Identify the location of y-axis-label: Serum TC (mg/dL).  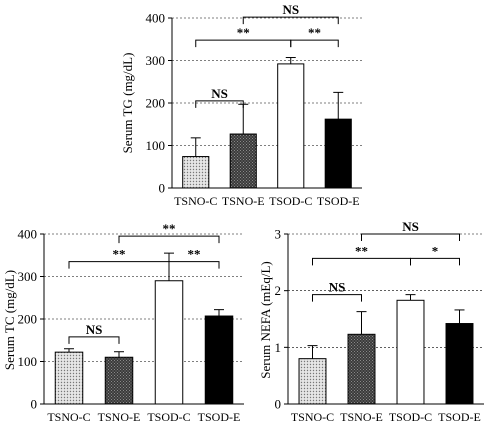
(9, 320).